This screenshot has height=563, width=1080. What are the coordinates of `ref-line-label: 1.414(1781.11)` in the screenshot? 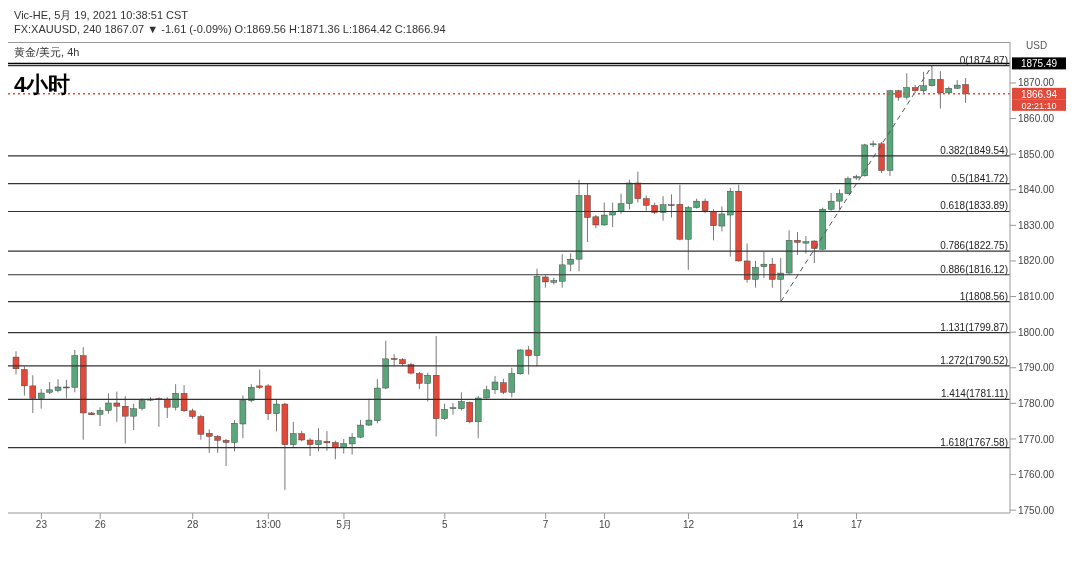 It's located at (974, 394).